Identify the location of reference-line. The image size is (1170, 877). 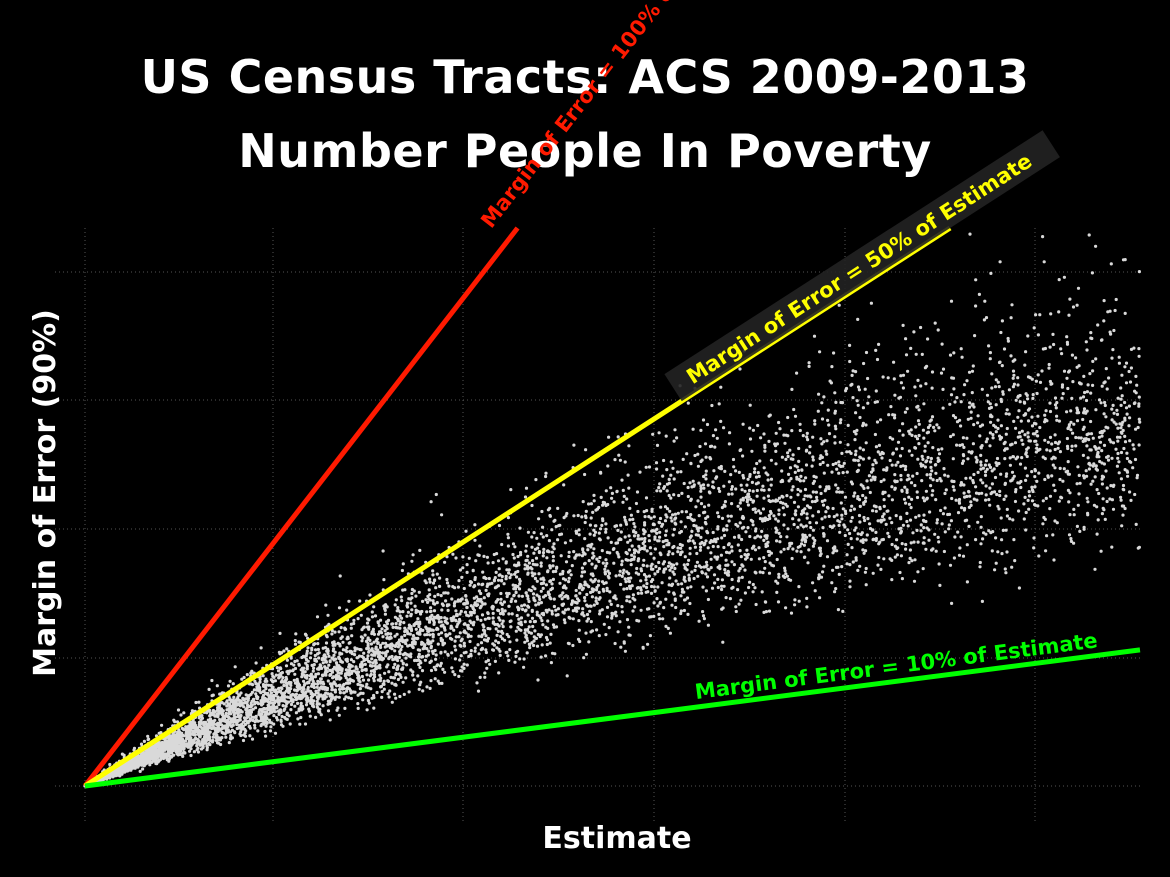
(612, 718).